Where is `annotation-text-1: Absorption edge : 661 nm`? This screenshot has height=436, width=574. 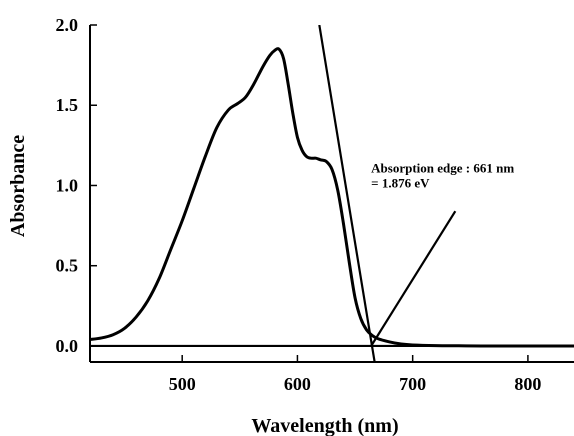 annotation-text-1: Absorption edge : 661 nm is located at coordinates (442, 168).